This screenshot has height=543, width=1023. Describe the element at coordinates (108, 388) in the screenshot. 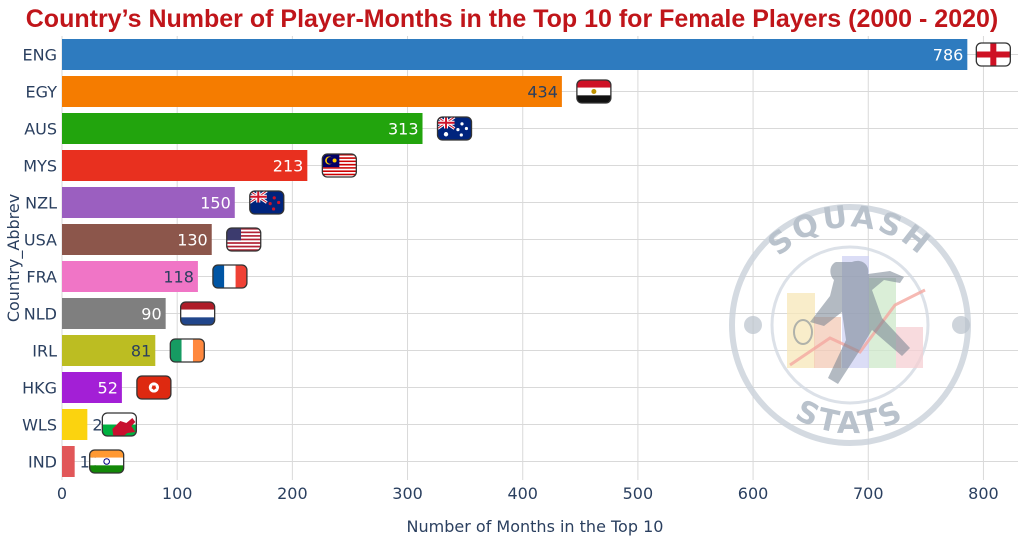

I see `bar-value-label-hkg: 52` at that location.